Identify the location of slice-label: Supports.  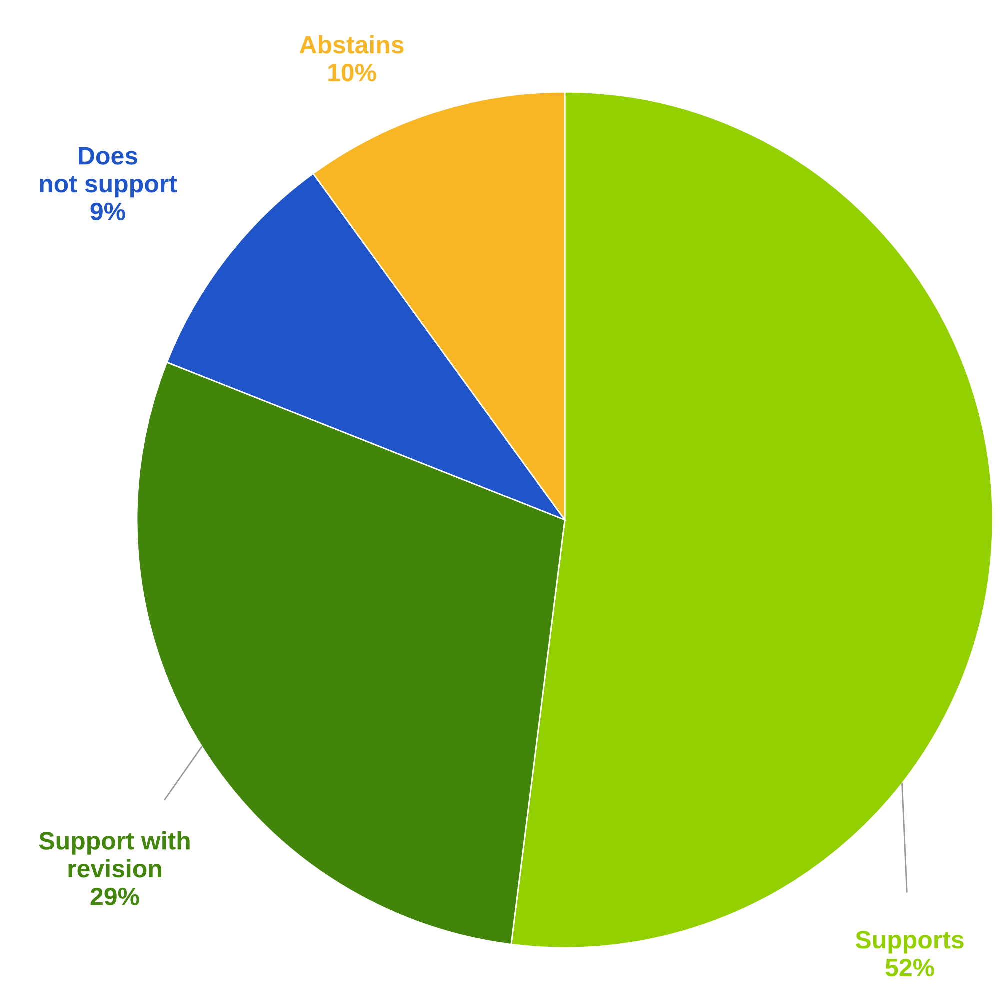
(910, 942).